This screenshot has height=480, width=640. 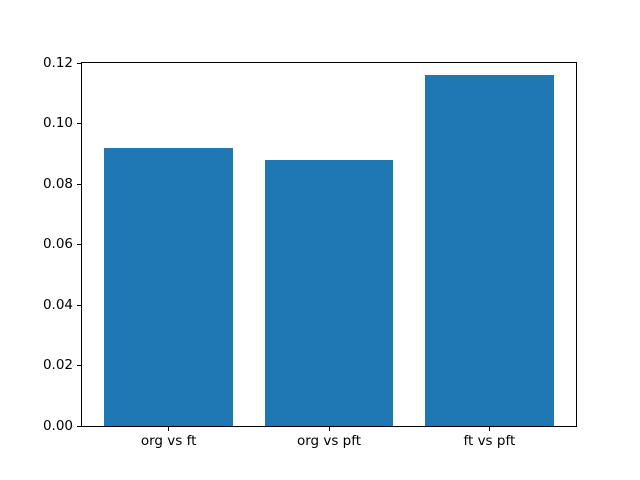 I want to click on bar-ft-vs-pft, so click(x=489, y=250).